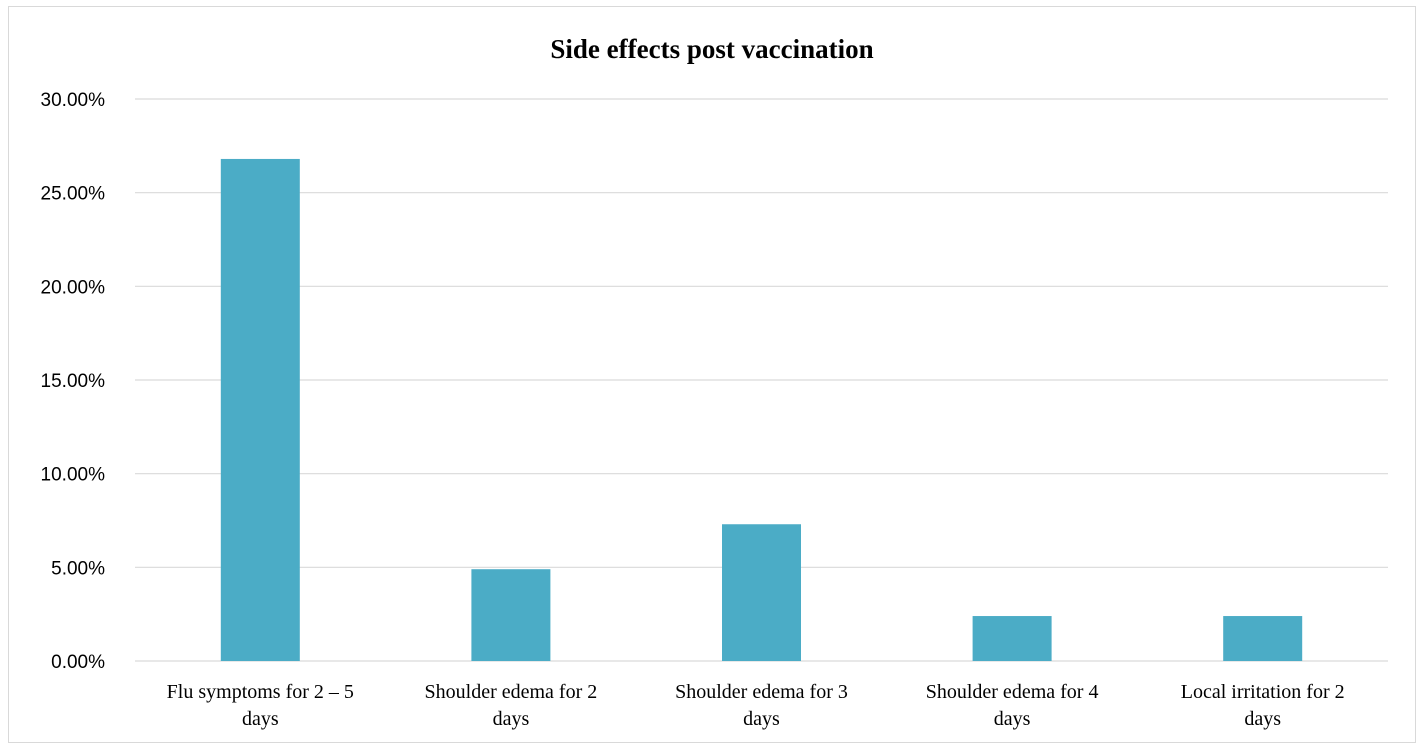 Image resolution: width=1425 pixels, height=749 pixels. What do you see at coordinates (73, 475) in the screenshot?
I see `y-tick-label: 10.00%` at bounding box center [73, 475].